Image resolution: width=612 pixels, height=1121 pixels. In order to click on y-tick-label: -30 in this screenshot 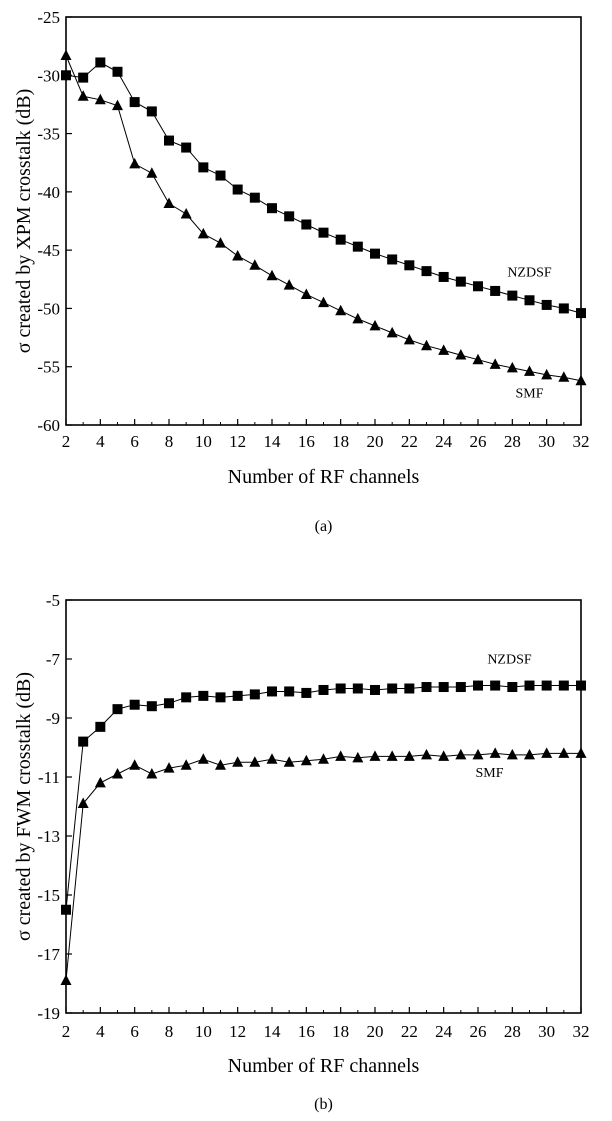, I will do `click(48, 75)`.